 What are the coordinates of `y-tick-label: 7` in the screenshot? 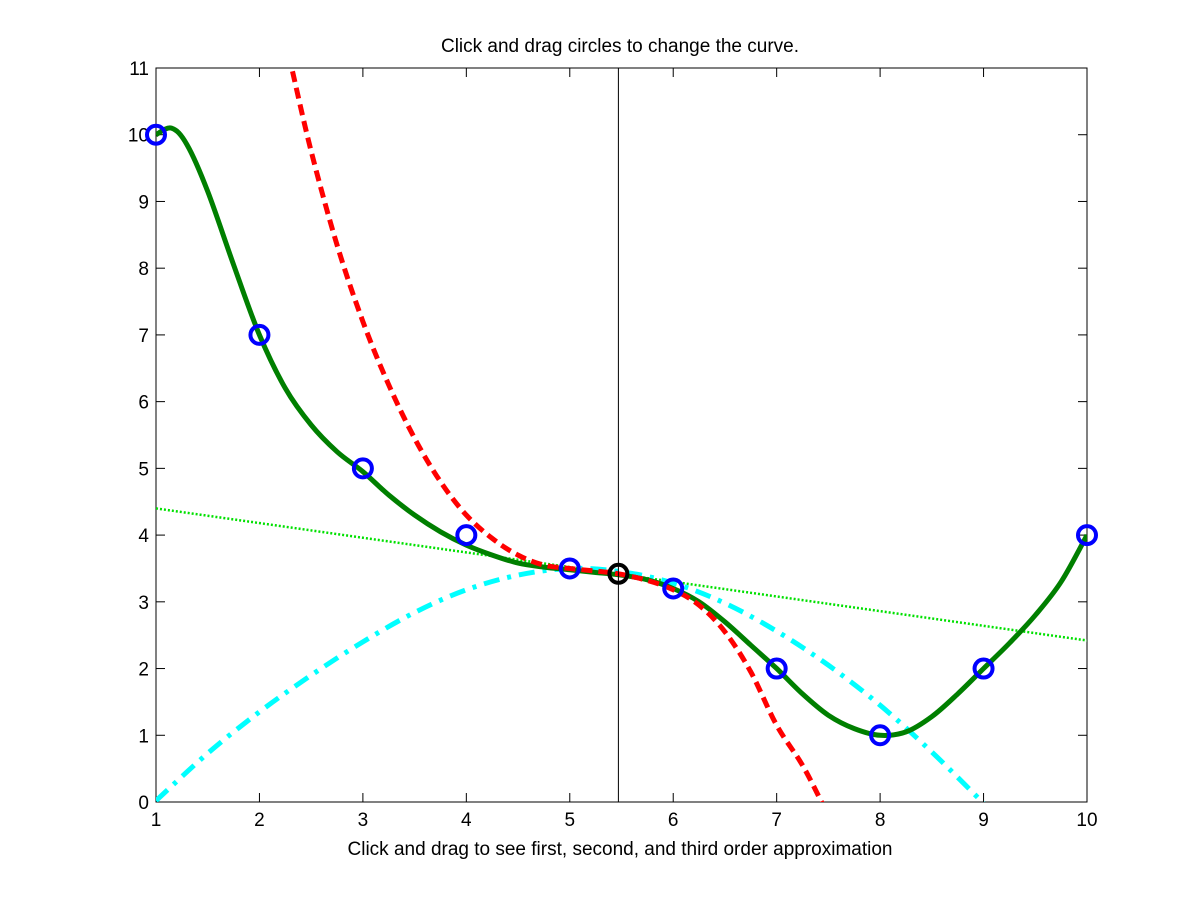 It's located at (143, 336).